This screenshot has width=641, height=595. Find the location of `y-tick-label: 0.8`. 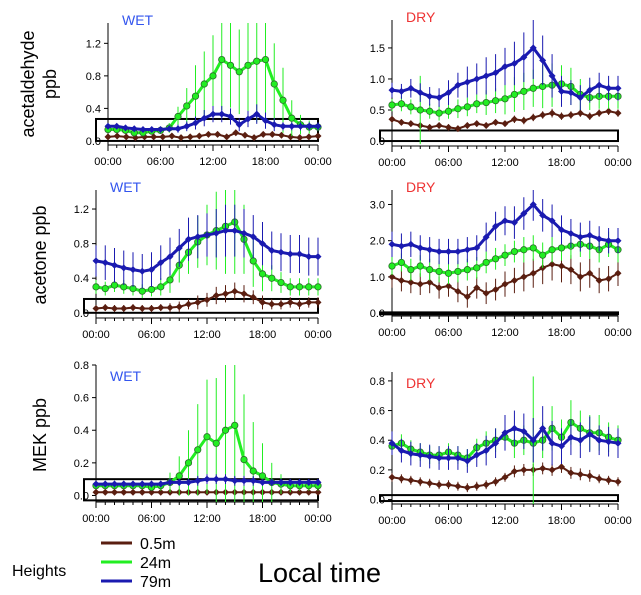

y-tick-label: 0.8 is located at coordinates (81, 245).